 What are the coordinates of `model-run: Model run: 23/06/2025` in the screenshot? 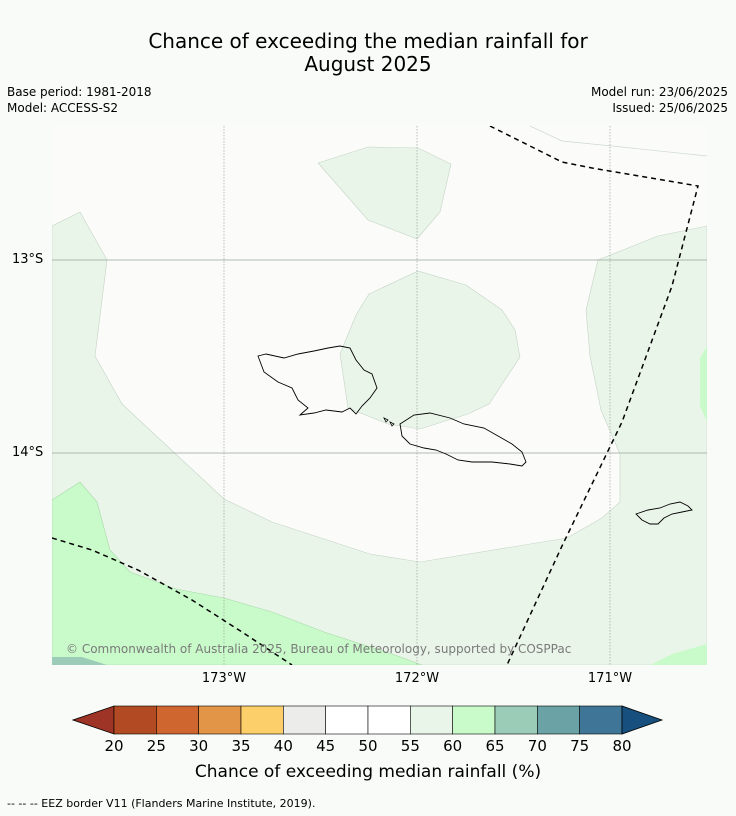 It's located at (659, 92).